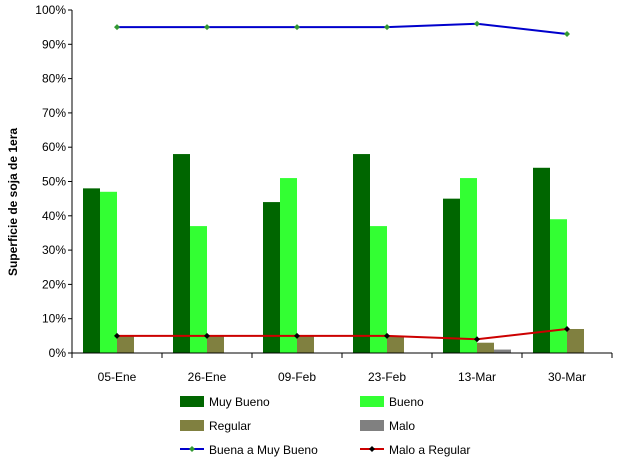  I want to click on x-tick-label: 13-Mar, so click(477, 377).